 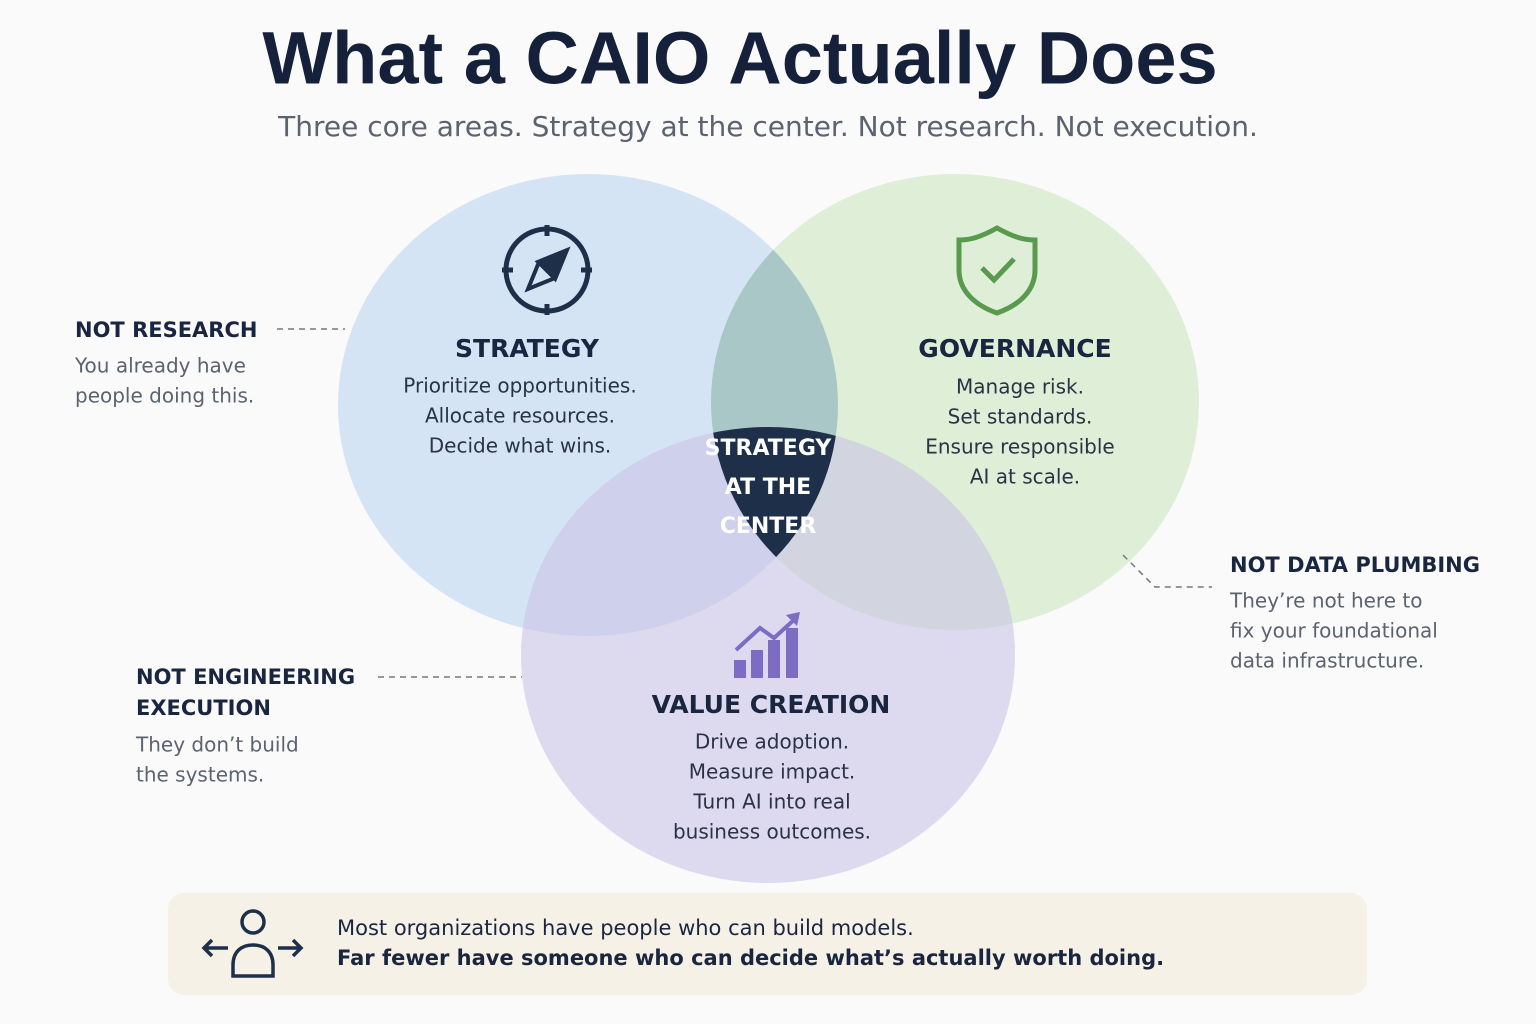 What do you see at coordinates (252, 943) in the screenshot?
I see `person-icon` at bounding box center [252, 943].